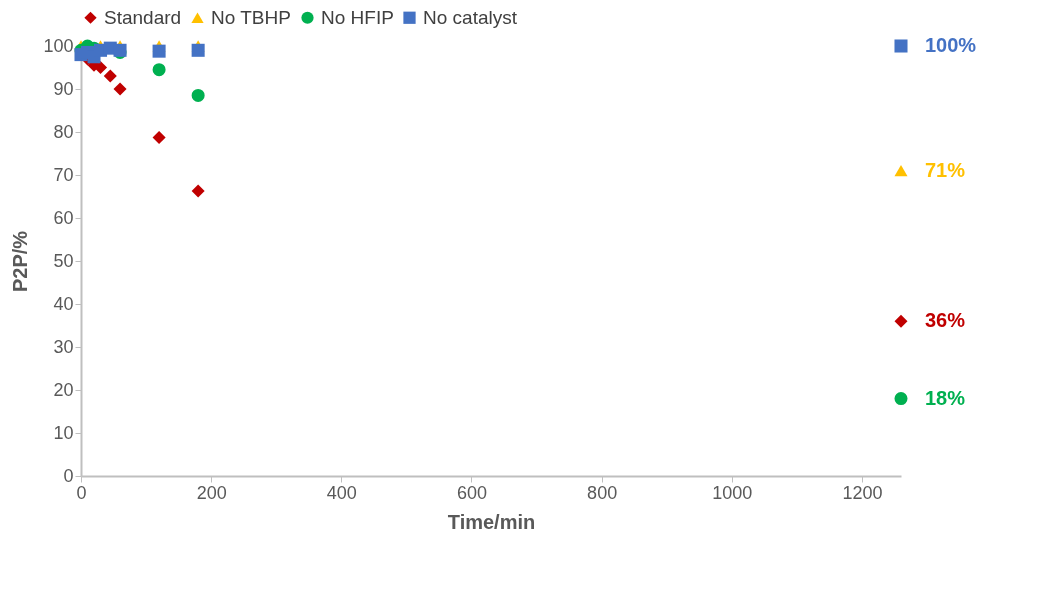 This screenshot has height=589, width=1048. I want to click on data-label: 100%, so click(951, 45).